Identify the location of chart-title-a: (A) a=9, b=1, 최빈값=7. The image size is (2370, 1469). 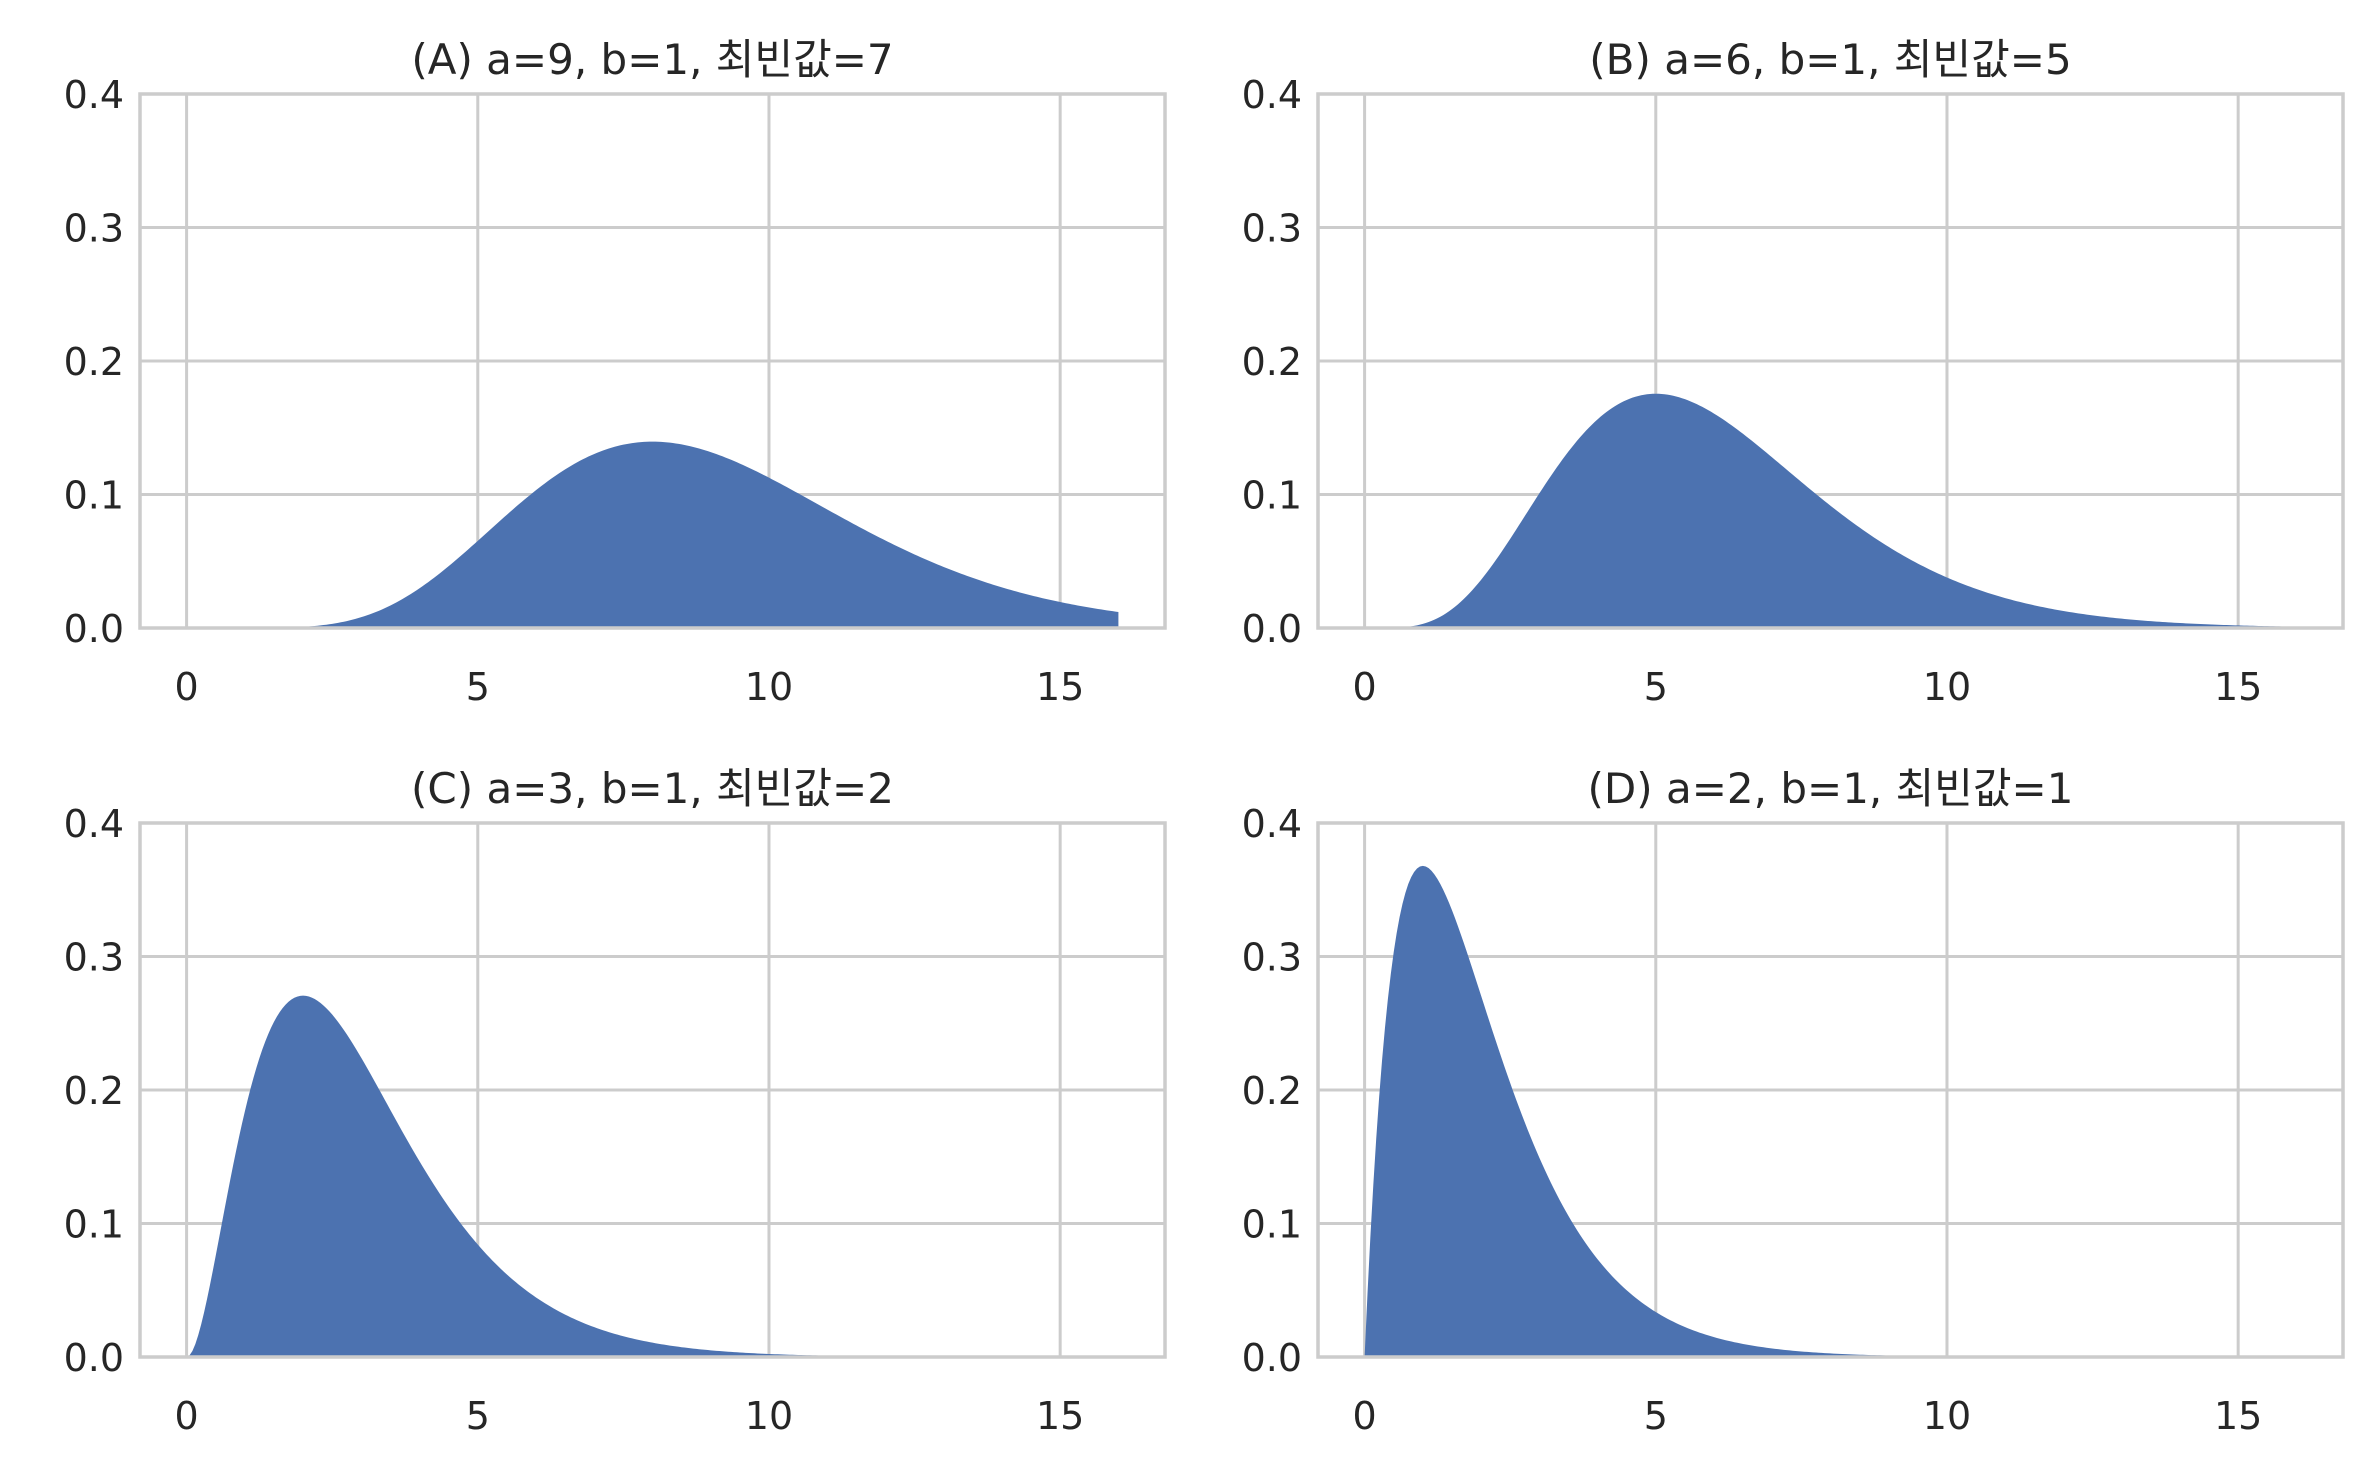
(652, 59).